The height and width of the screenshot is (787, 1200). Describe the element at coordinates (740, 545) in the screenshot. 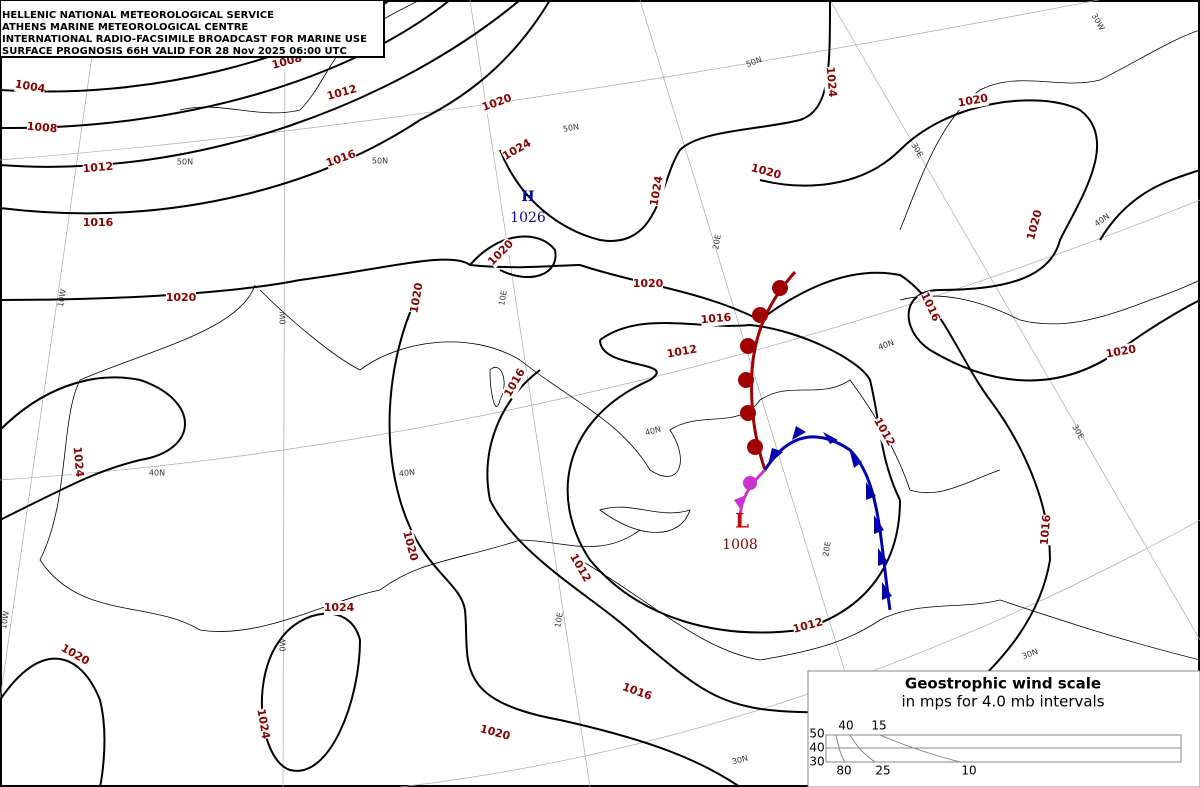

I see `pressure-center-value: 1008` at that location.